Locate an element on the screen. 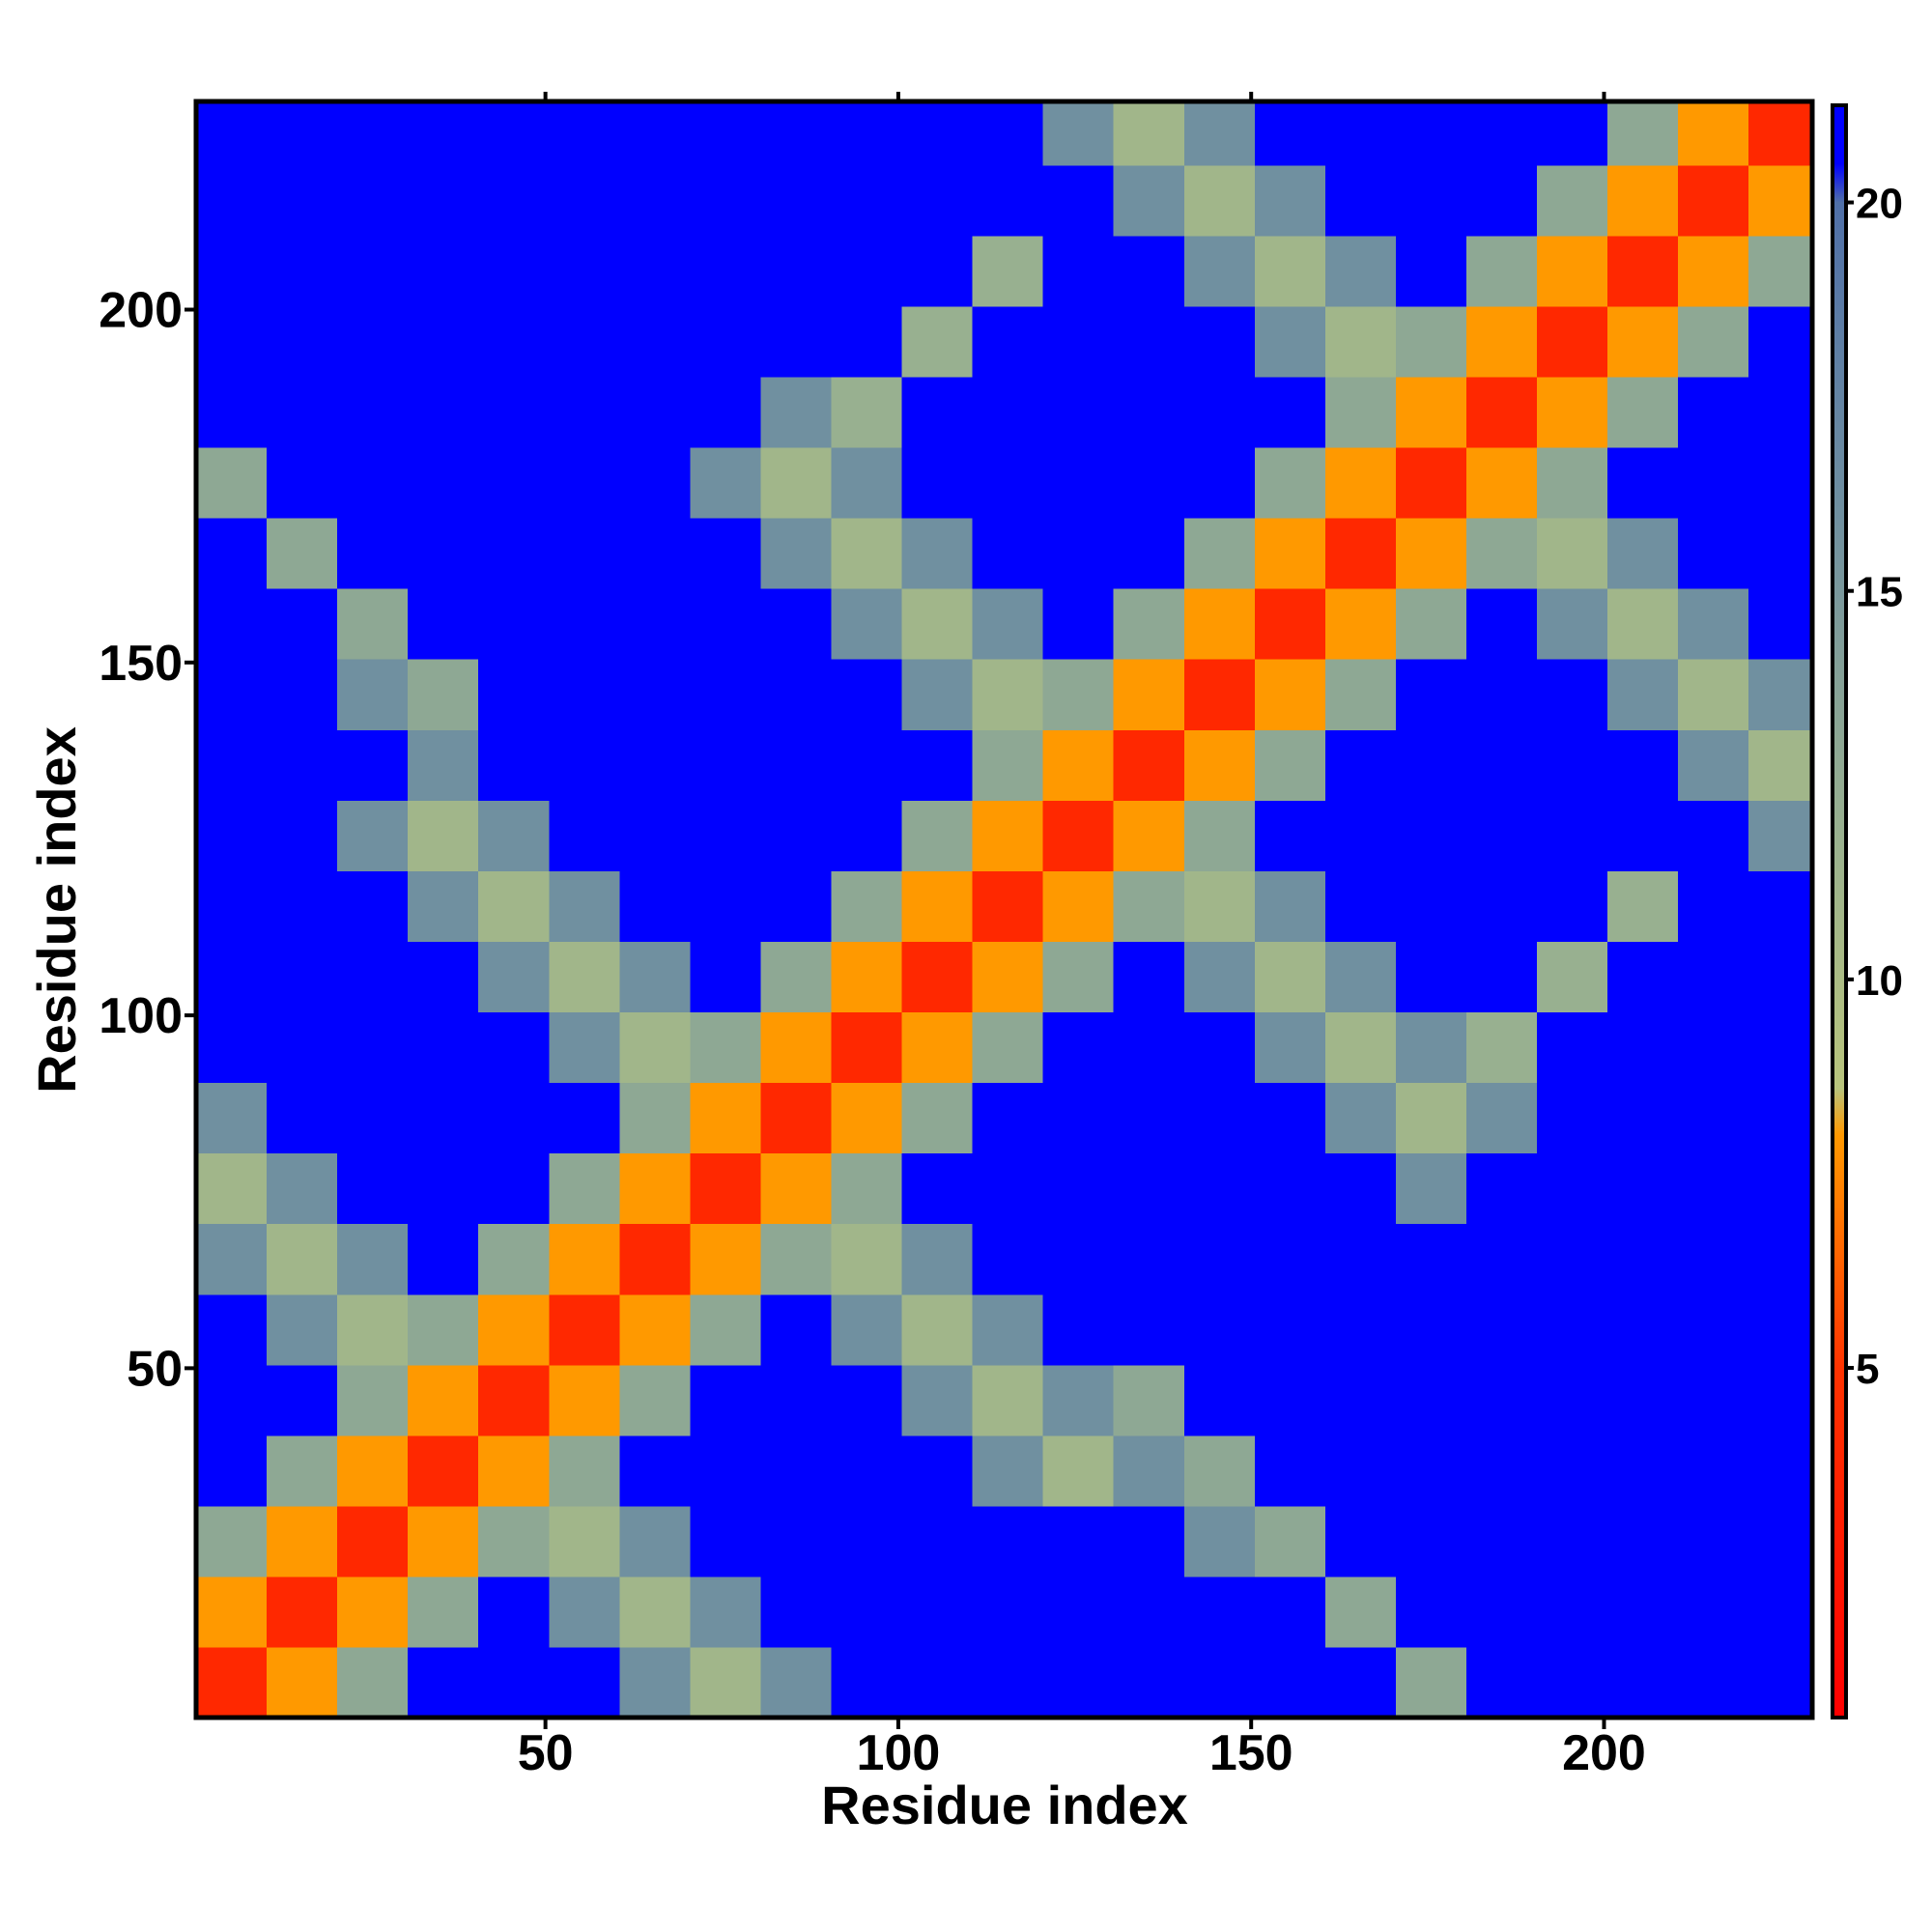 The height and width of the screenshot is (1932, 1932). colorbar-tick-label: 5 is located at coordinates (1867, 1369).